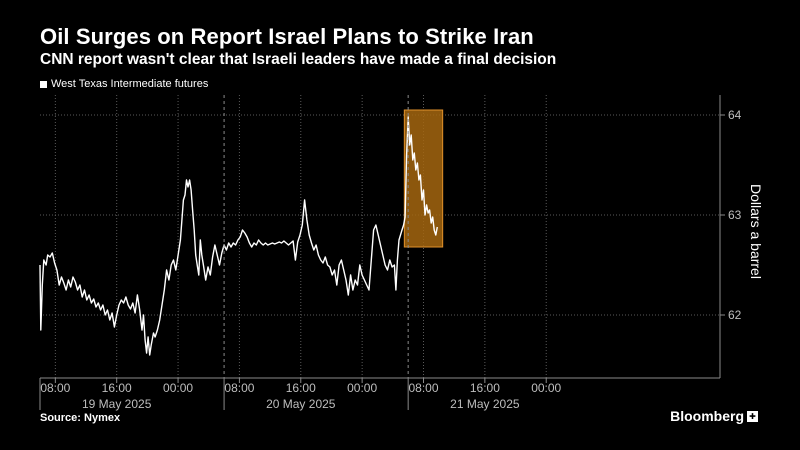 The height and width of the screenshot is (450, 800). I want to click on highlight-region, so click(423, 178).